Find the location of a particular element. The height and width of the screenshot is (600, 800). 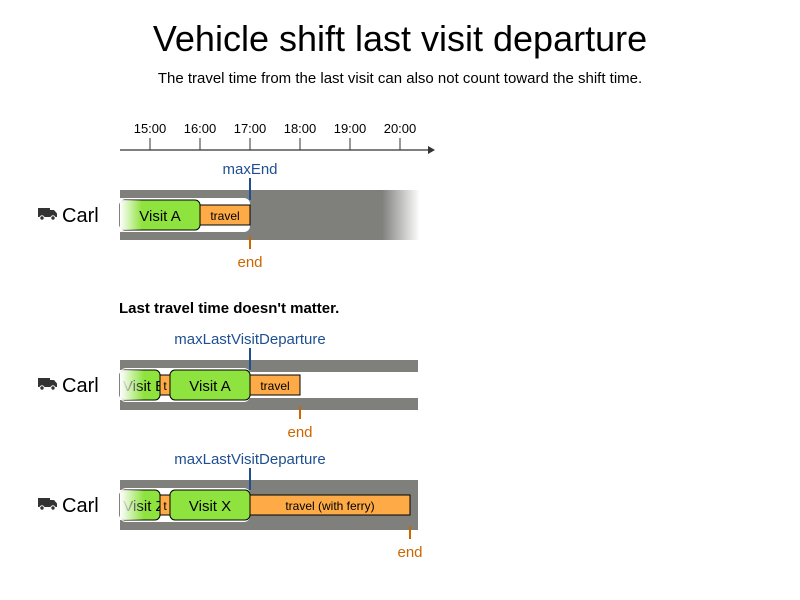

travel-label: travel (with ferry) is located at coordinates (329, 506).